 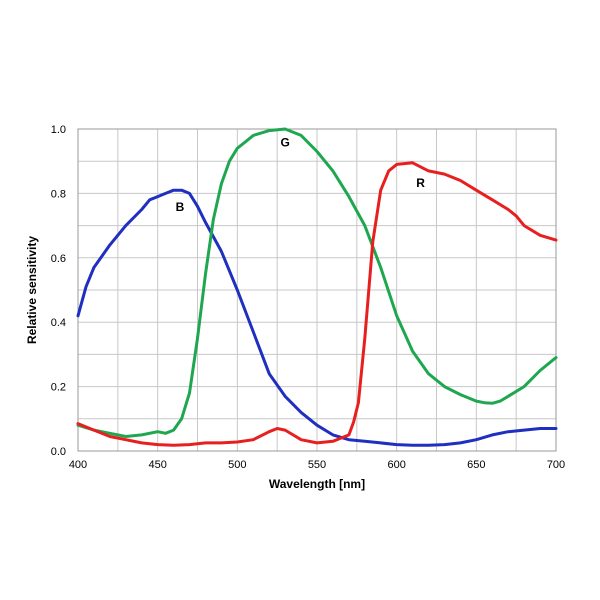 I want to click on y-tick-label: 0.2, so click(x=58, y=388).